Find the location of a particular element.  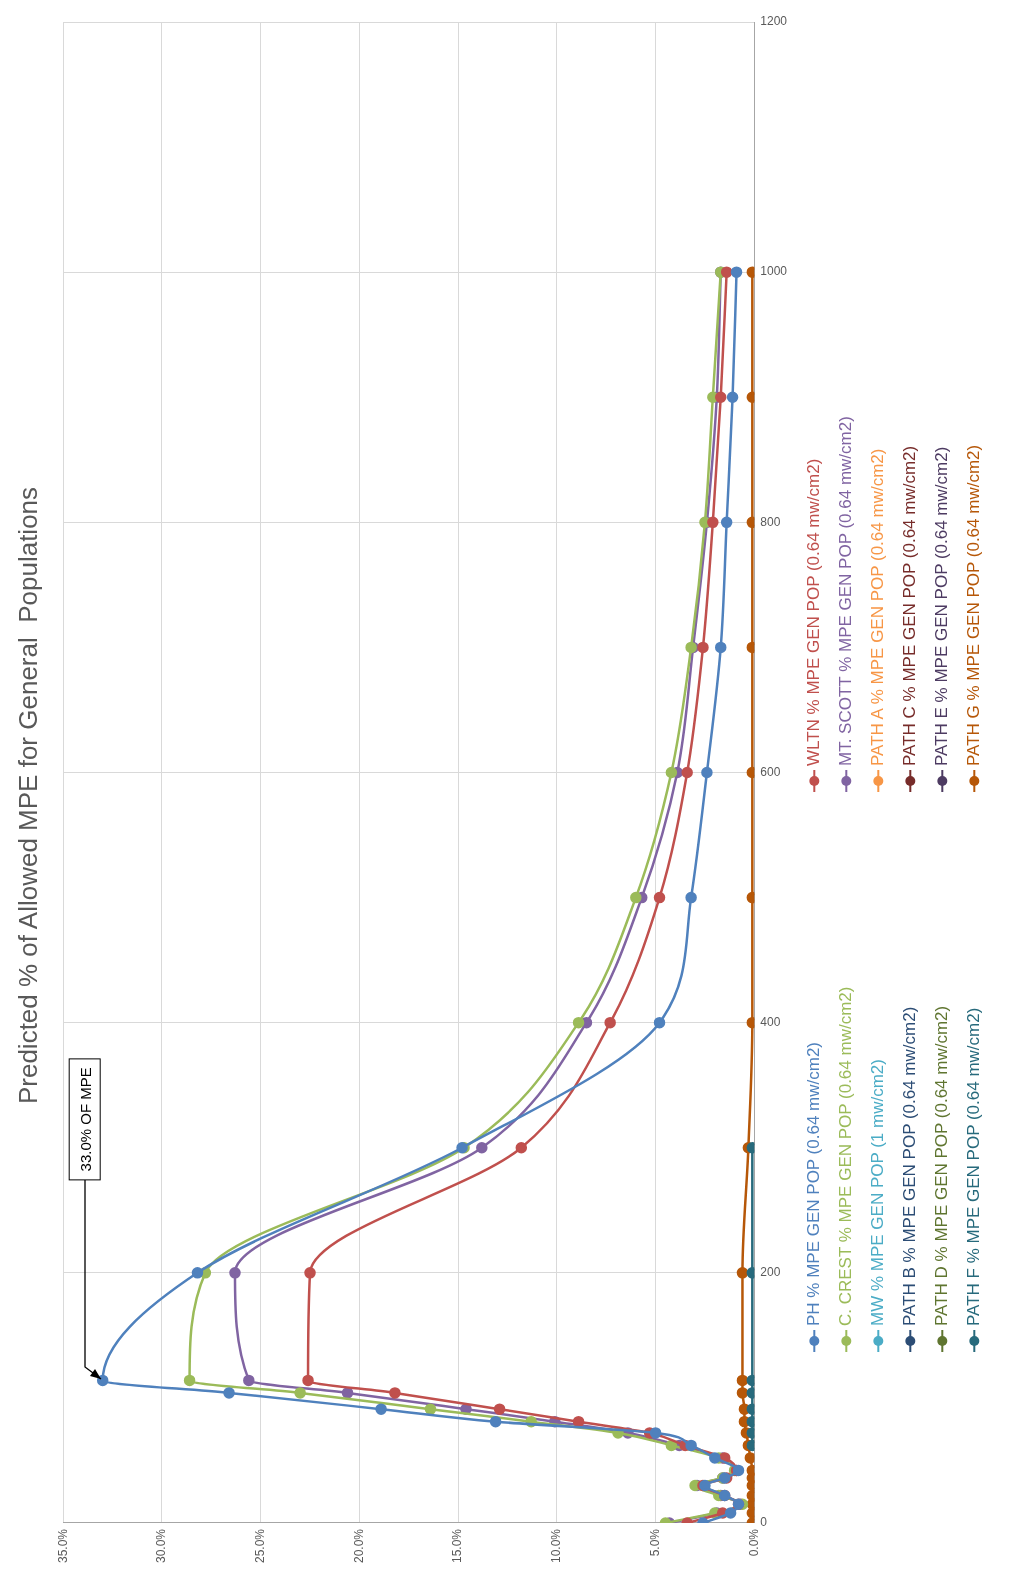

legend-label: MW % MPE GEN POP (1 mw/cm2) is located at coordinates (878, 1192).